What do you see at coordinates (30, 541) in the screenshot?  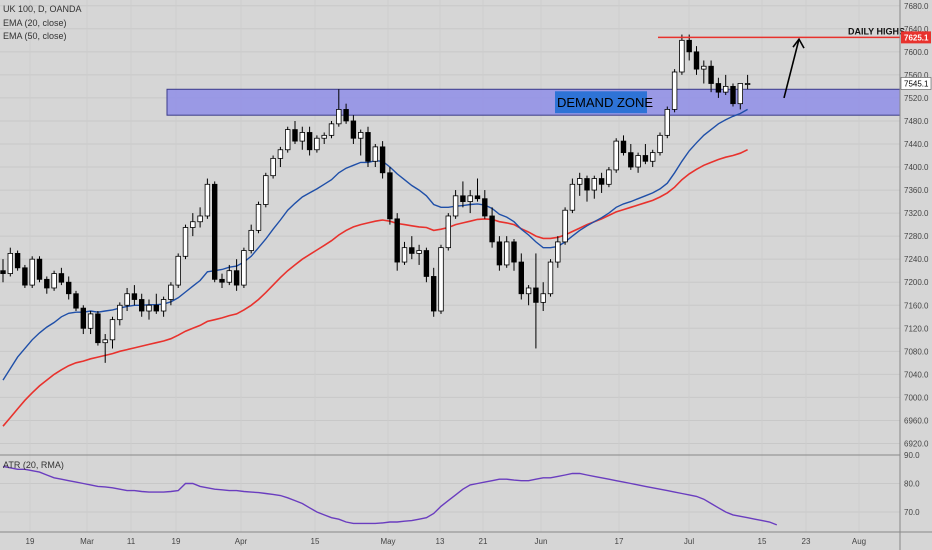 I see `time-tick-label: 19` at bounding box center [30, 541].